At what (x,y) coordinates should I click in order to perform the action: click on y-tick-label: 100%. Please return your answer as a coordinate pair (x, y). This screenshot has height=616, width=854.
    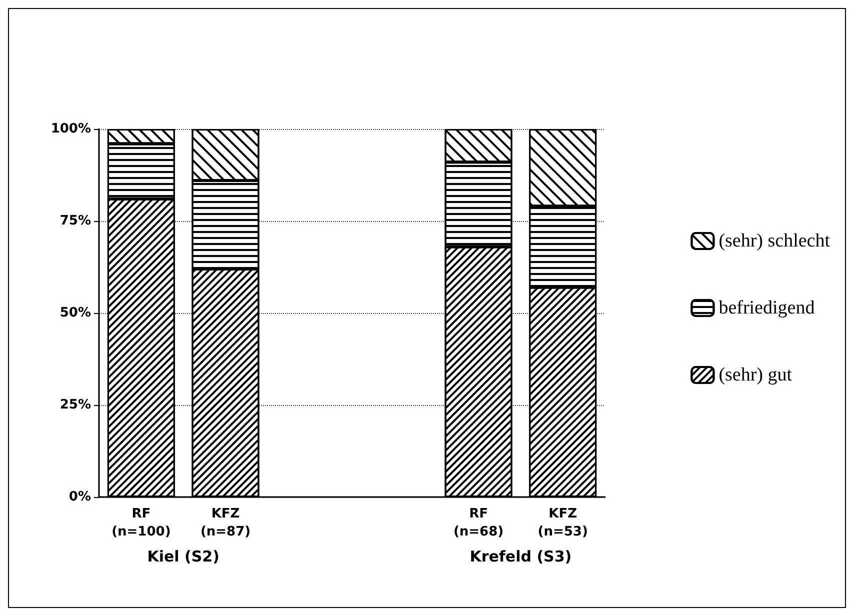
    Looking at the image, I should click on (70, 129).